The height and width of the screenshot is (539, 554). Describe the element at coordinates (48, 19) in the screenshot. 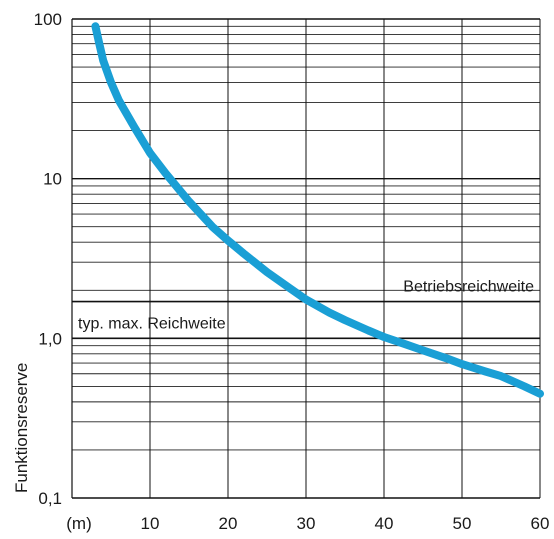

I see `y-tick-label: 100` at that location.